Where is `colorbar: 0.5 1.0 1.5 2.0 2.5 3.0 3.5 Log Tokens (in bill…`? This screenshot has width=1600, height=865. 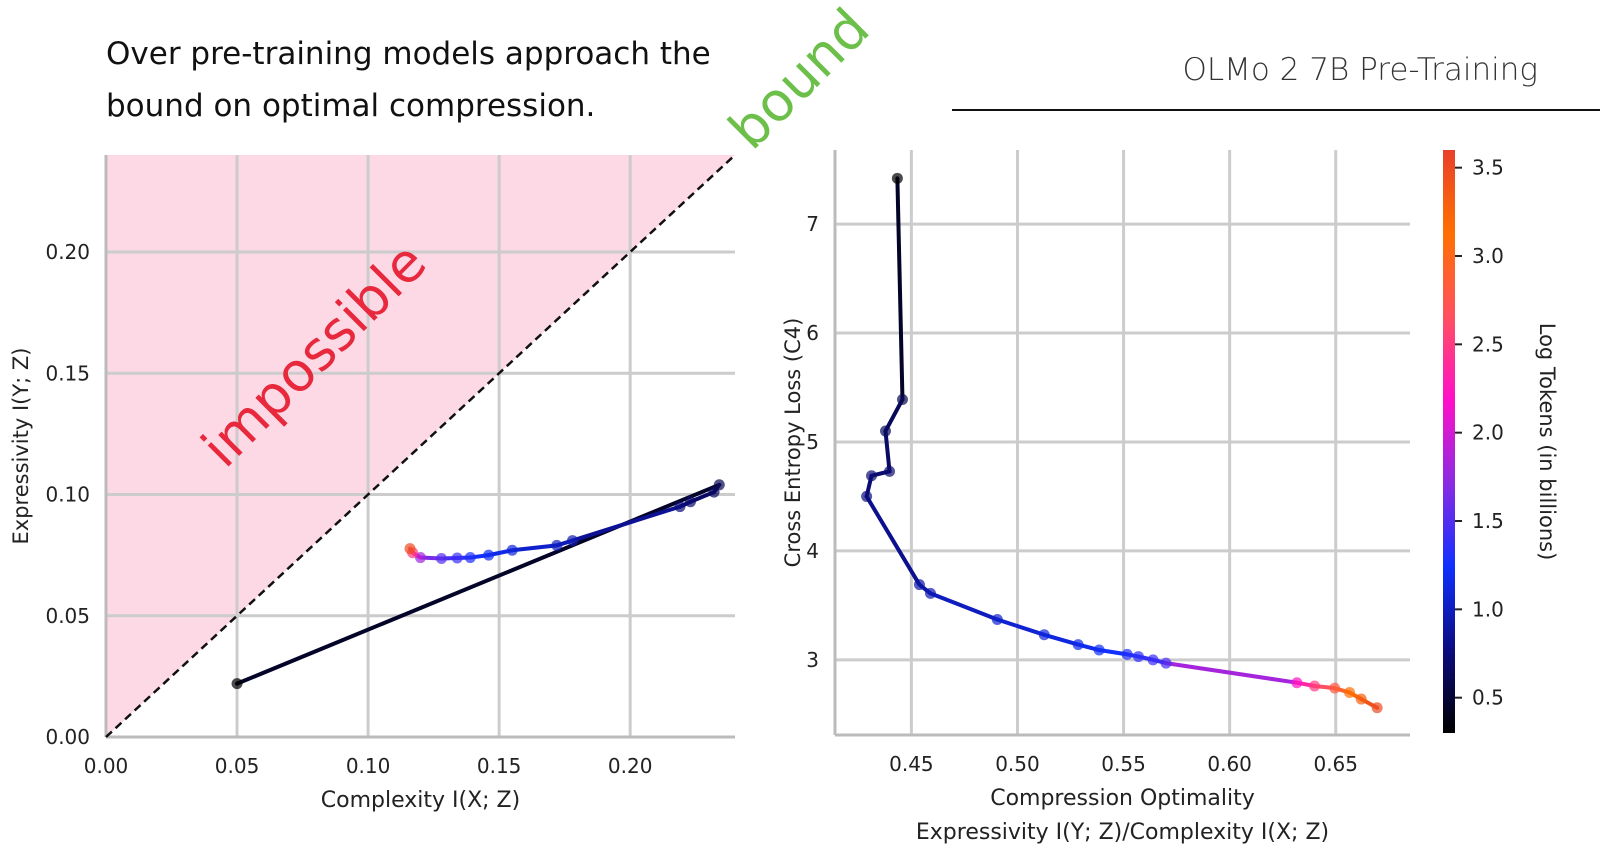
colorbar: 0.5 1.0 1.5 2.0 2.5 3.0 3.5 Log Tokens (in bill… is located at coordinates (1501, 441).